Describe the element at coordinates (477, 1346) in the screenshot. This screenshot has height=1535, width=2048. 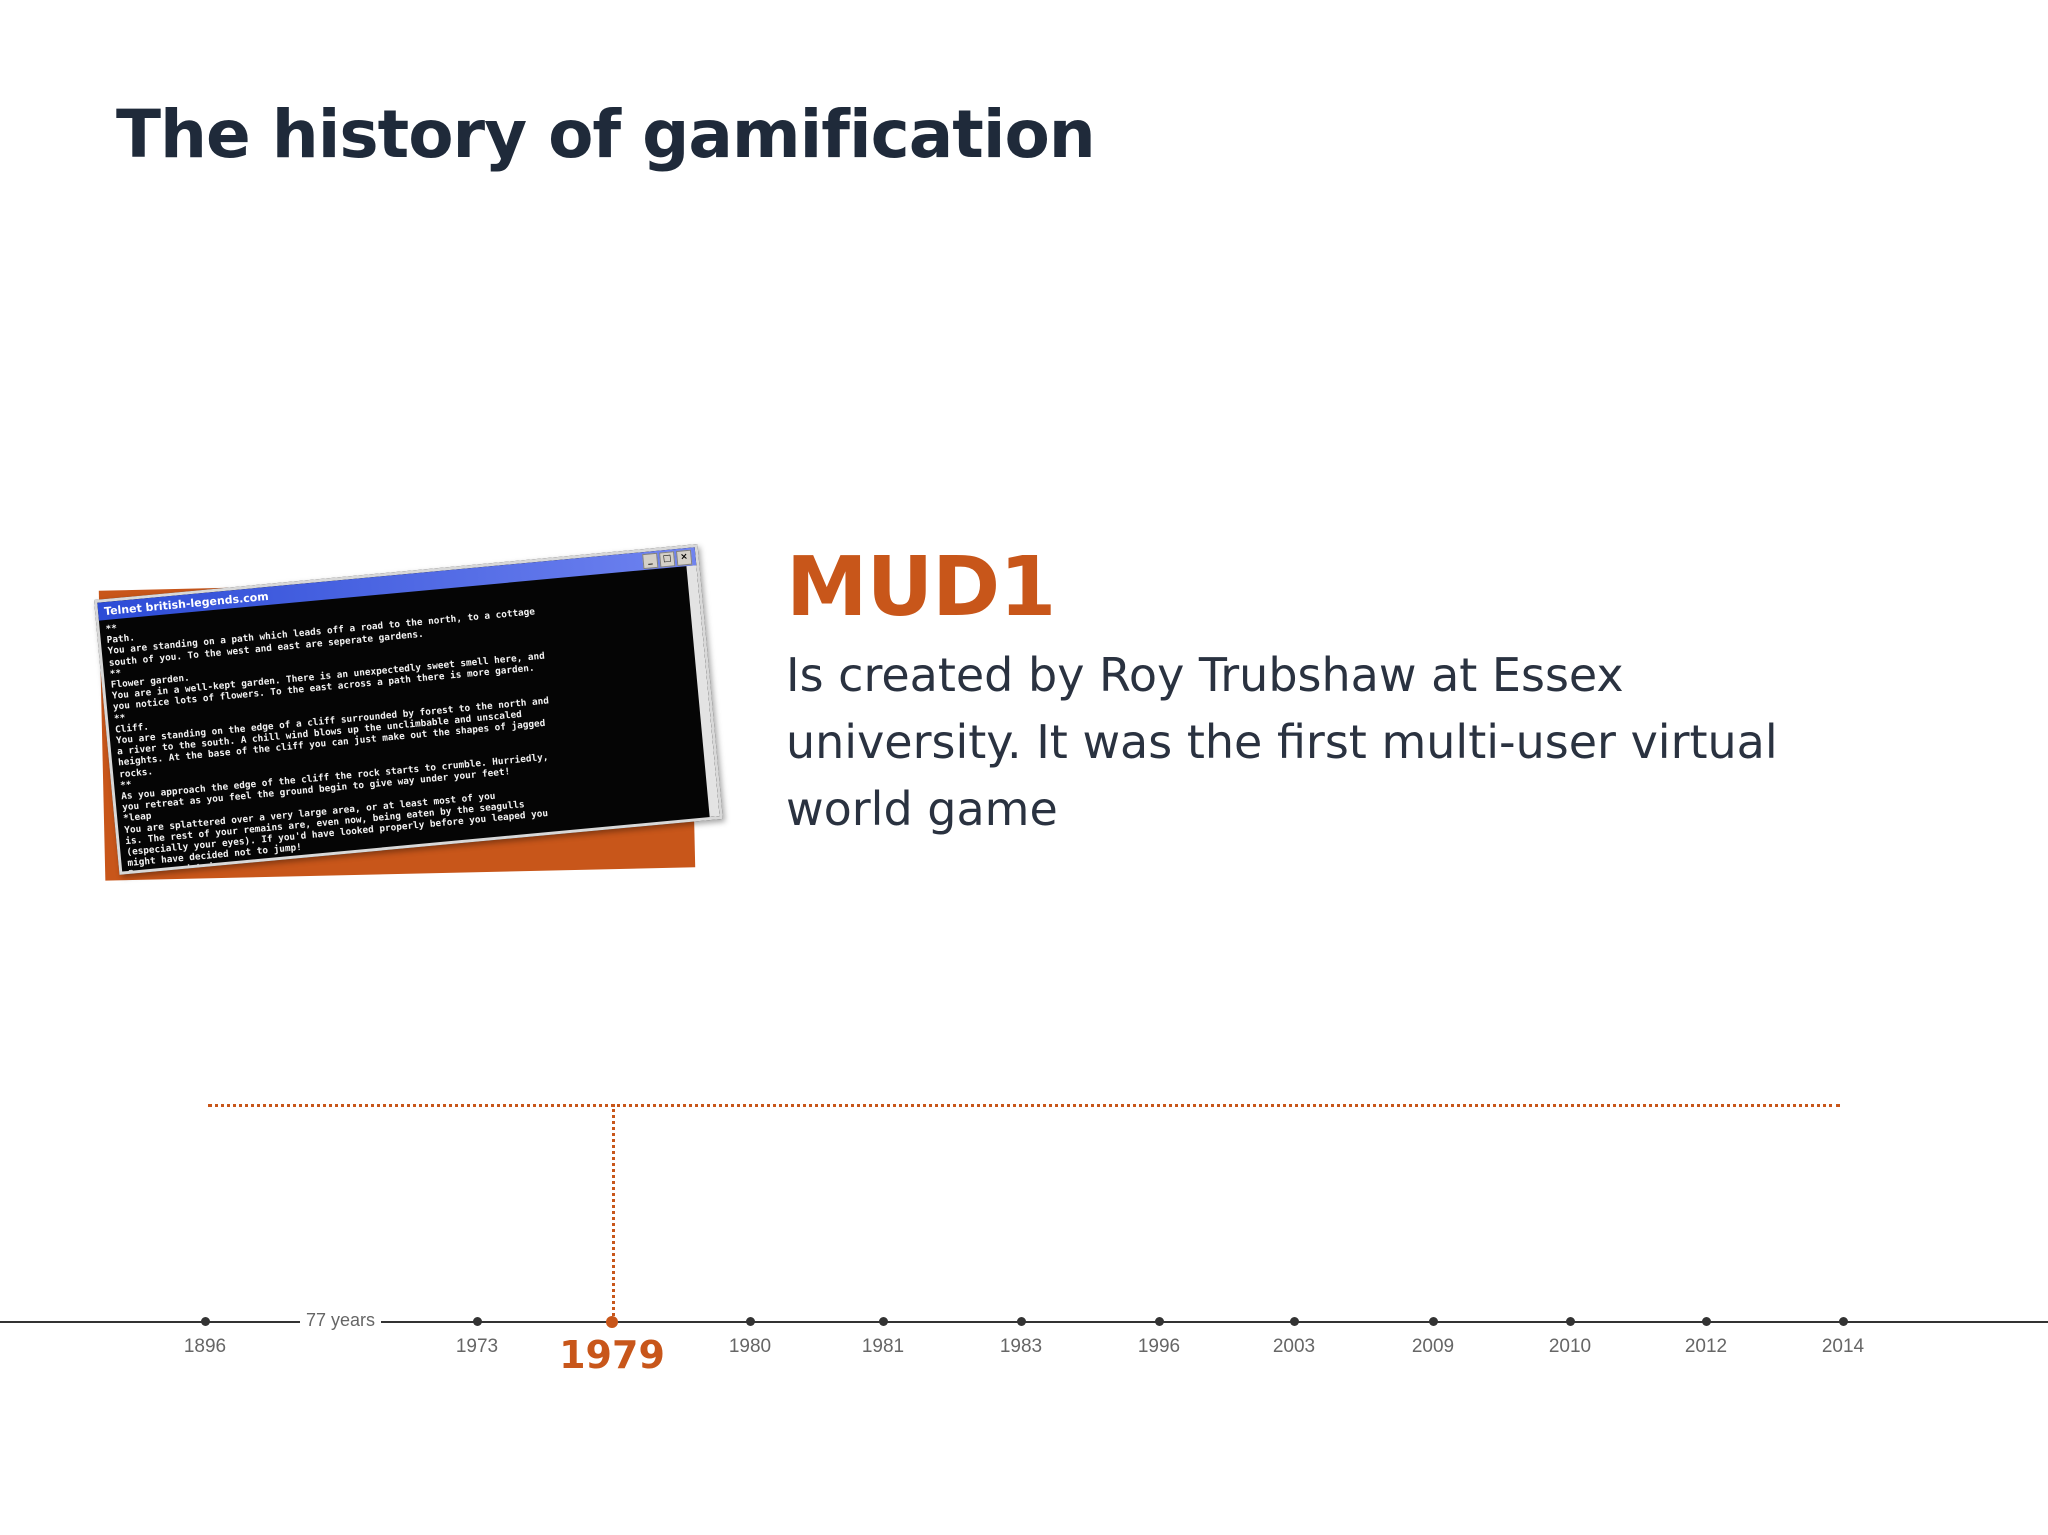
I see `timeline-year-1973: 1973` at that location.